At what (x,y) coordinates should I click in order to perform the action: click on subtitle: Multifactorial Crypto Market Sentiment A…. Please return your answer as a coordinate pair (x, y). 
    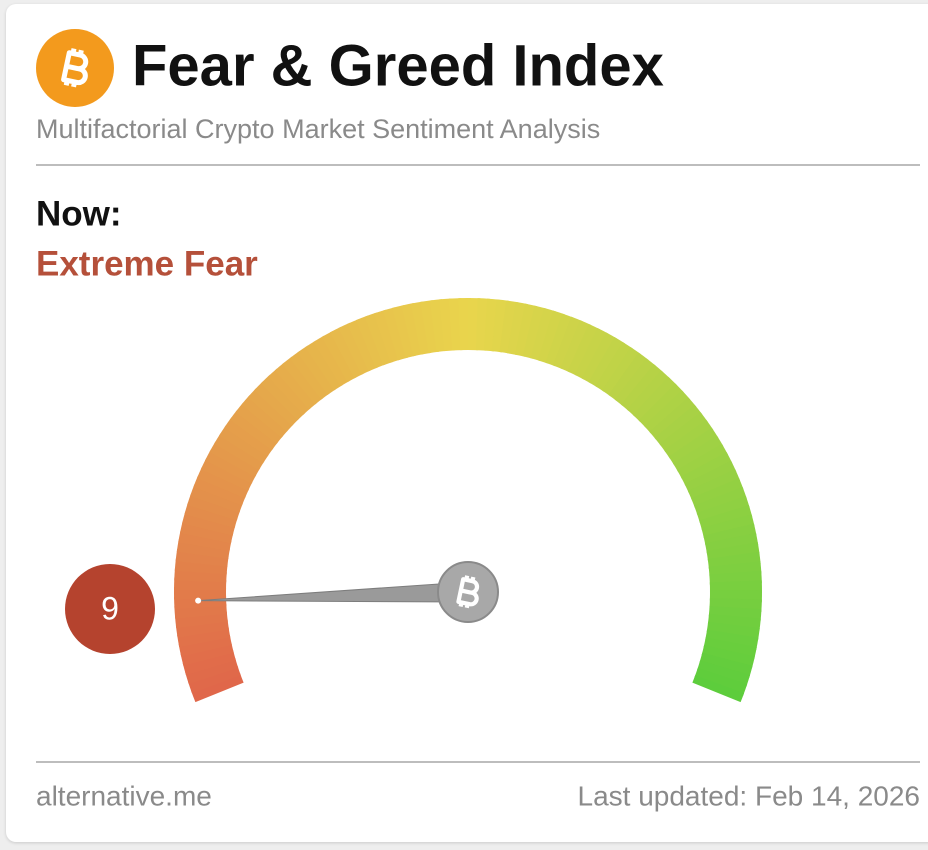
    Looking at the image, I should click on (318, 129).